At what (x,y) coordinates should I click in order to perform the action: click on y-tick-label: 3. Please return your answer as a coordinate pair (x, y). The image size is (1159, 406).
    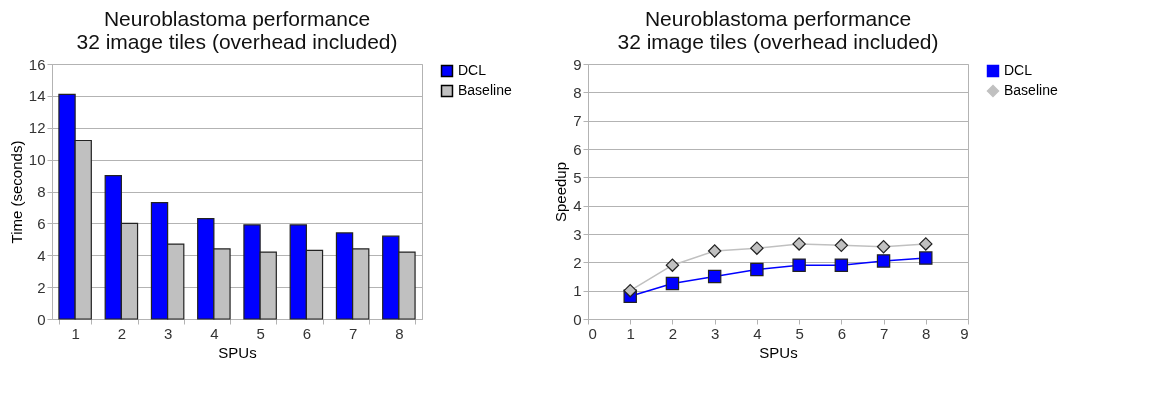
    Looking at the image, I should click on (577, 234).